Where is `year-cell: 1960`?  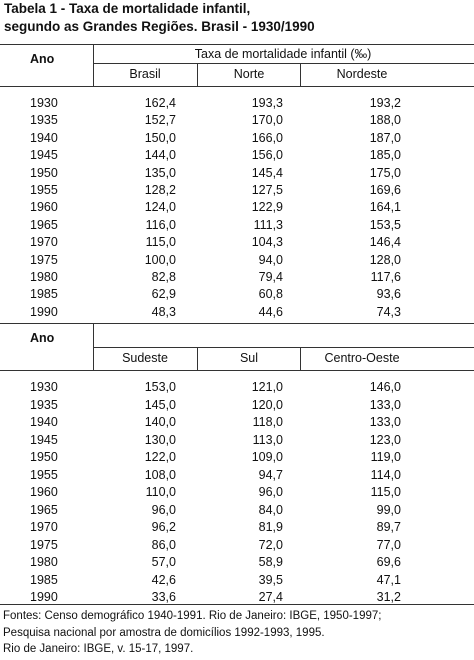
year-cell: 1960 is located at coordinates (44, 492).